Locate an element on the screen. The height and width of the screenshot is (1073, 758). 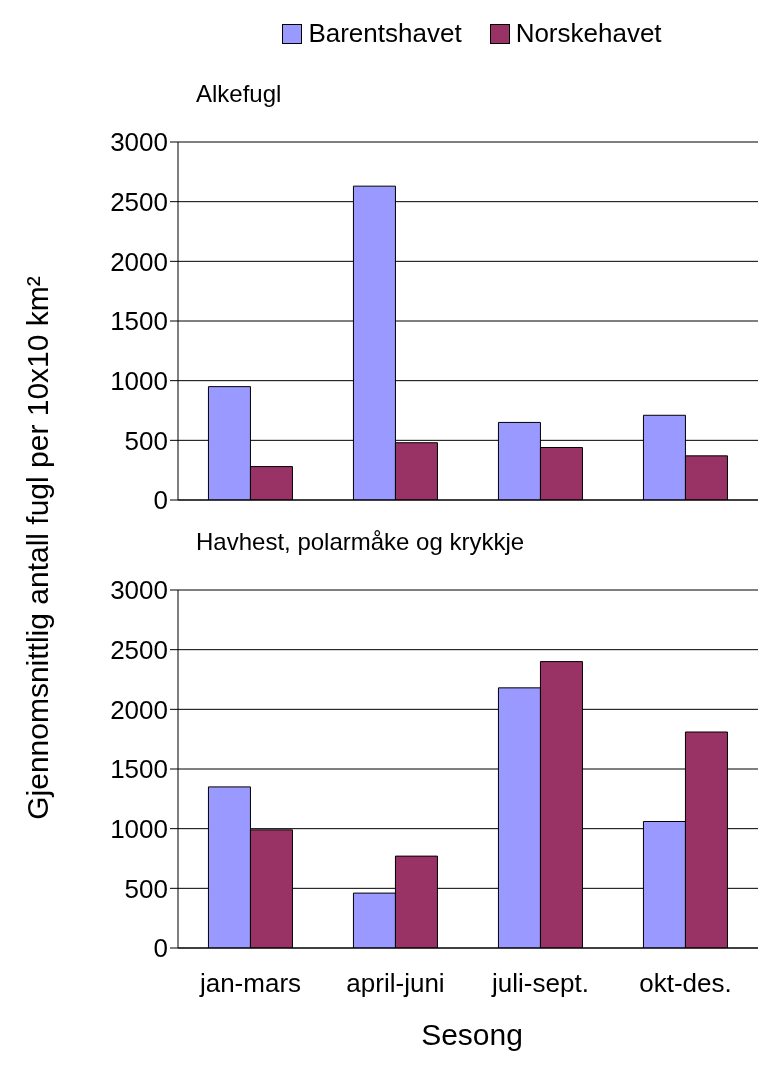
legend-label: Barentshavet is located at coordinates (385, 33).